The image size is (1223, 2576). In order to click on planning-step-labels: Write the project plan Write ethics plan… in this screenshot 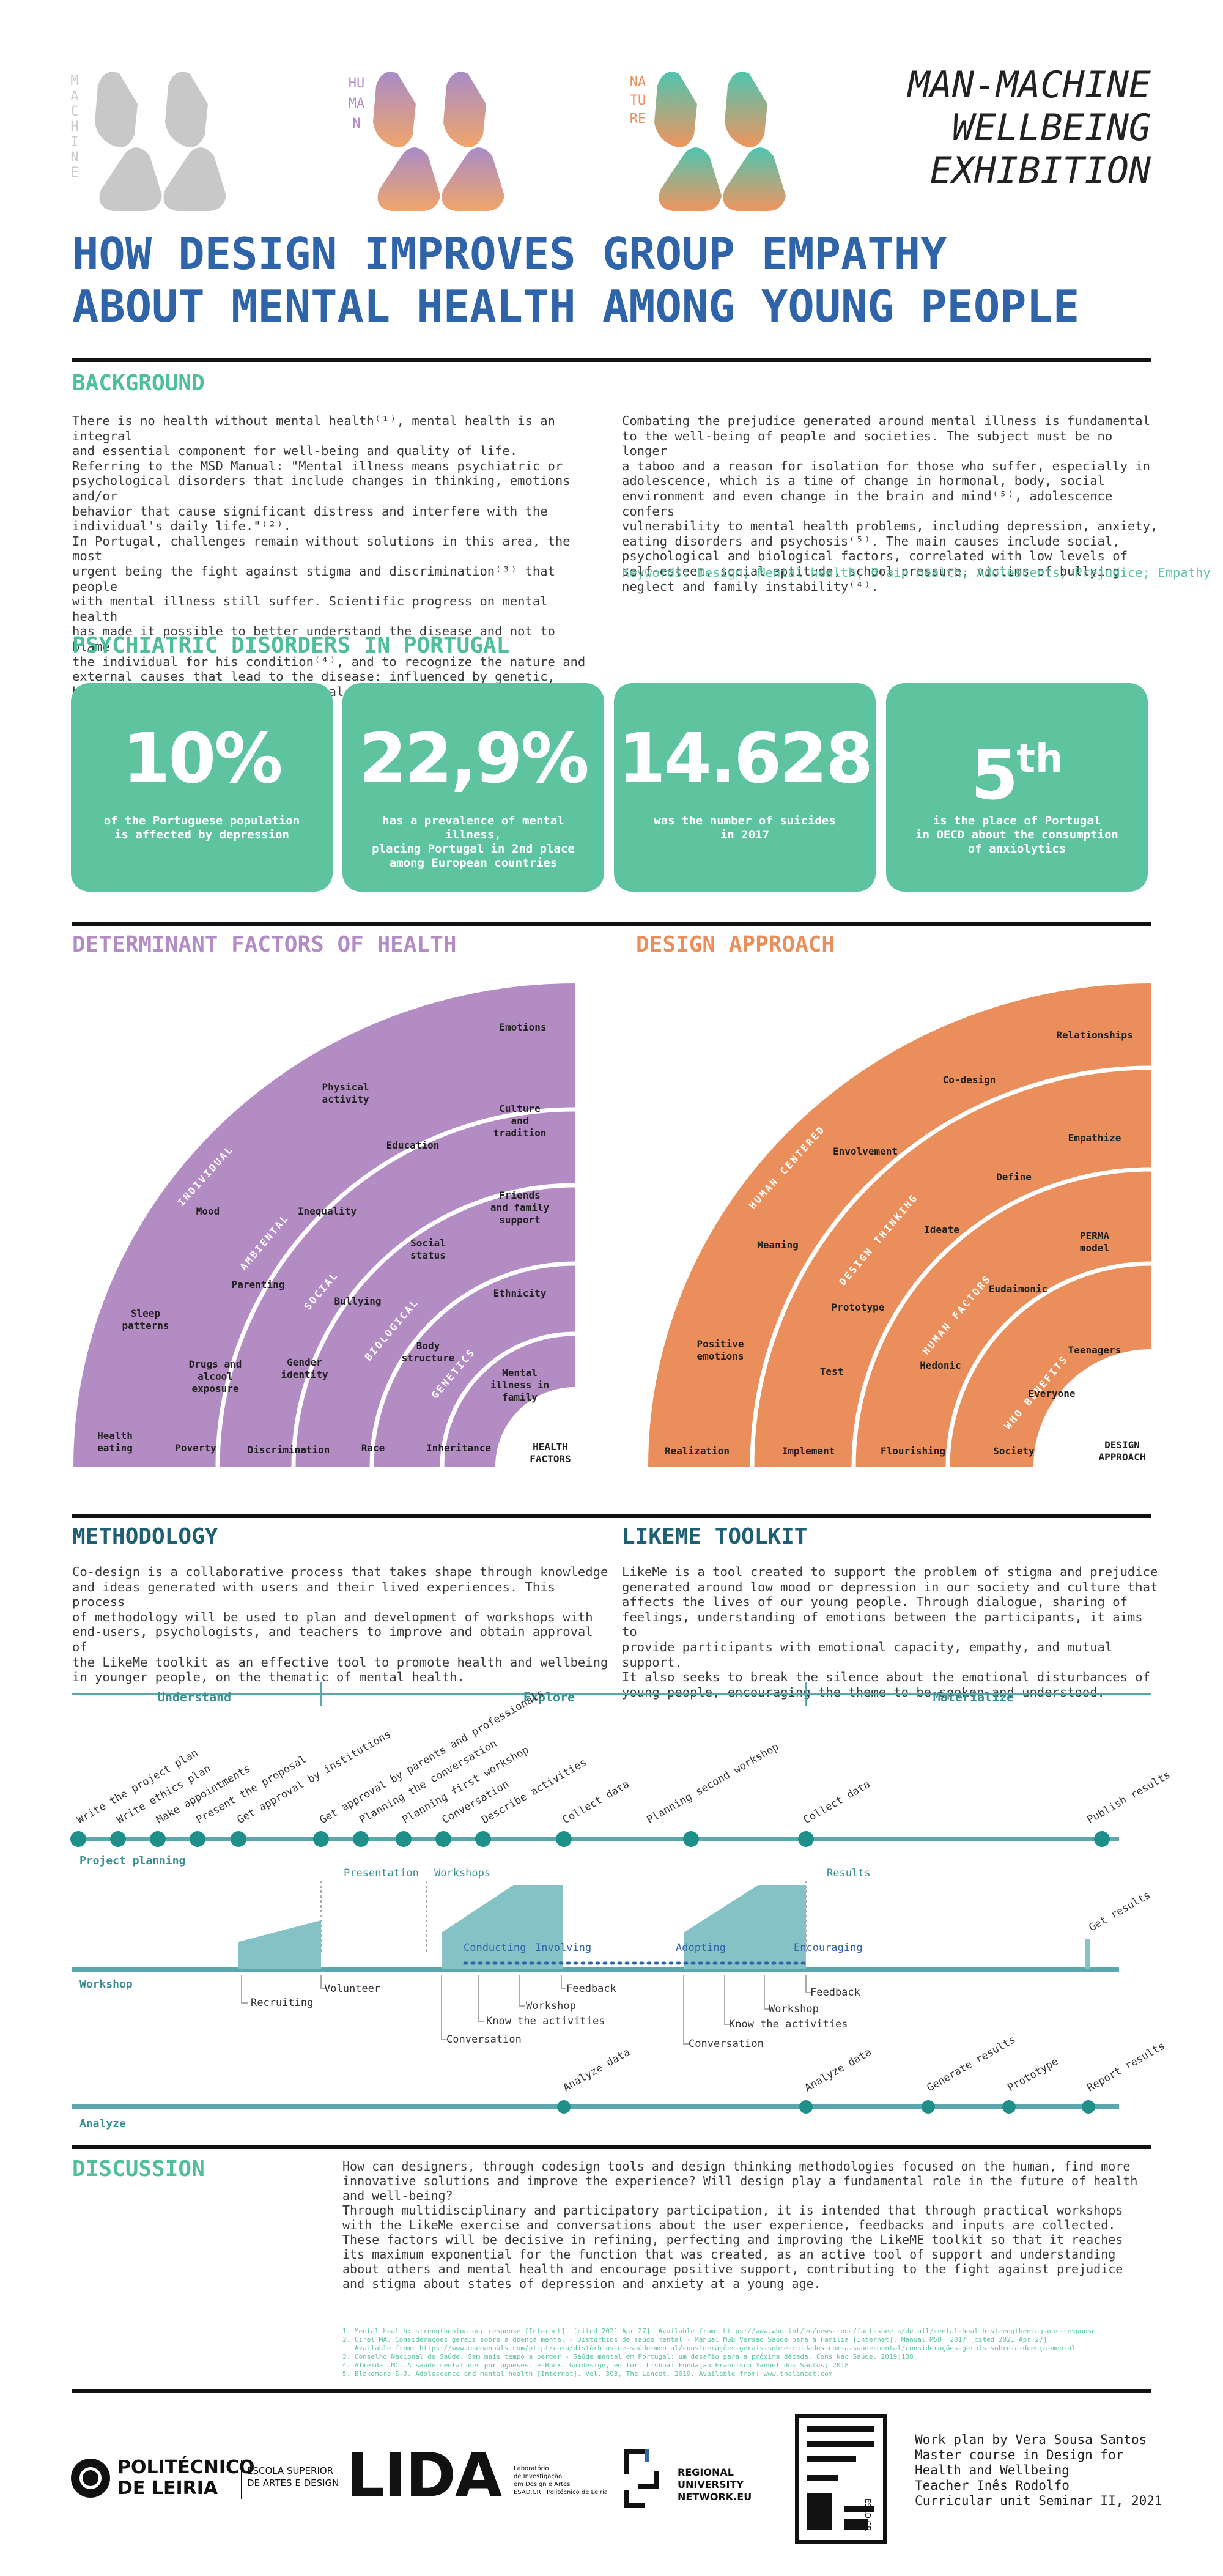, I will do `click(624, 1756)`.